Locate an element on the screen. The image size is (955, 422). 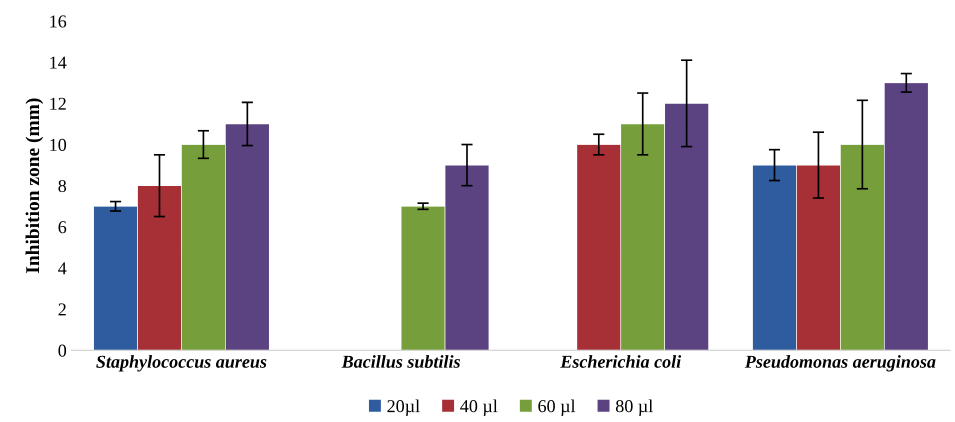
x-tick-label: Pseudomonas aeruginosa is located at coordinates (840, 363).